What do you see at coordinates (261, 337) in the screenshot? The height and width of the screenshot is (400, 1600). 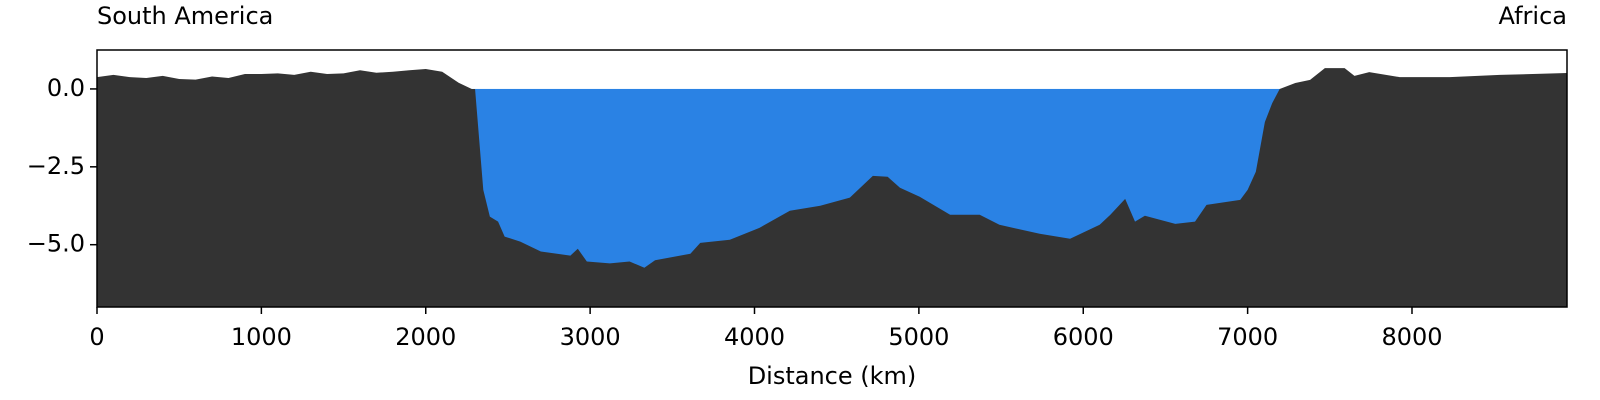 I see `x-tick-label: 1000` at bounding box center [261, 337].